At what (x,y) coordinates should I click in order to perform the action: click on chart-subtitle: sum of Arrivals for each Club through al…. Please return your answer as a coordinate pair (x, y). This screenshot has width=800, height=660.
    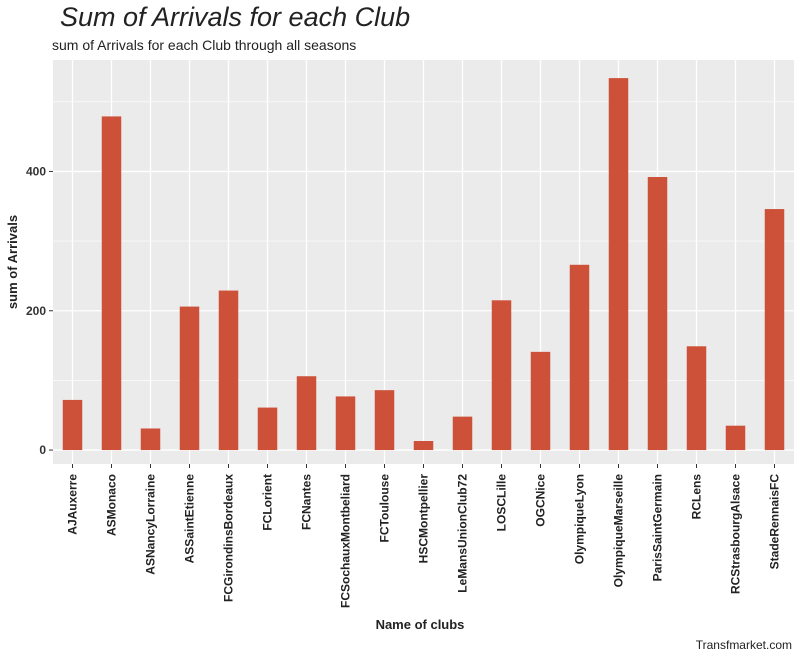
    Looking at the image, I should click on (204, 45).